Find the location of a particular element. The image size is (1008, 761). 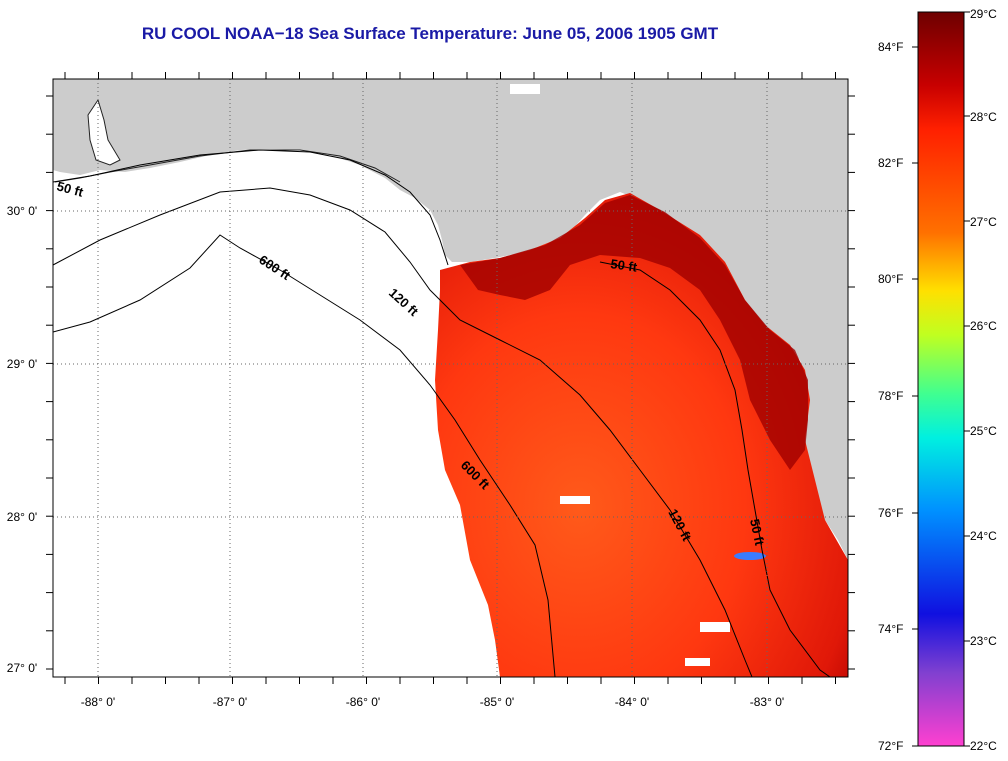

cool-patch is located at coordinates (750, 556).